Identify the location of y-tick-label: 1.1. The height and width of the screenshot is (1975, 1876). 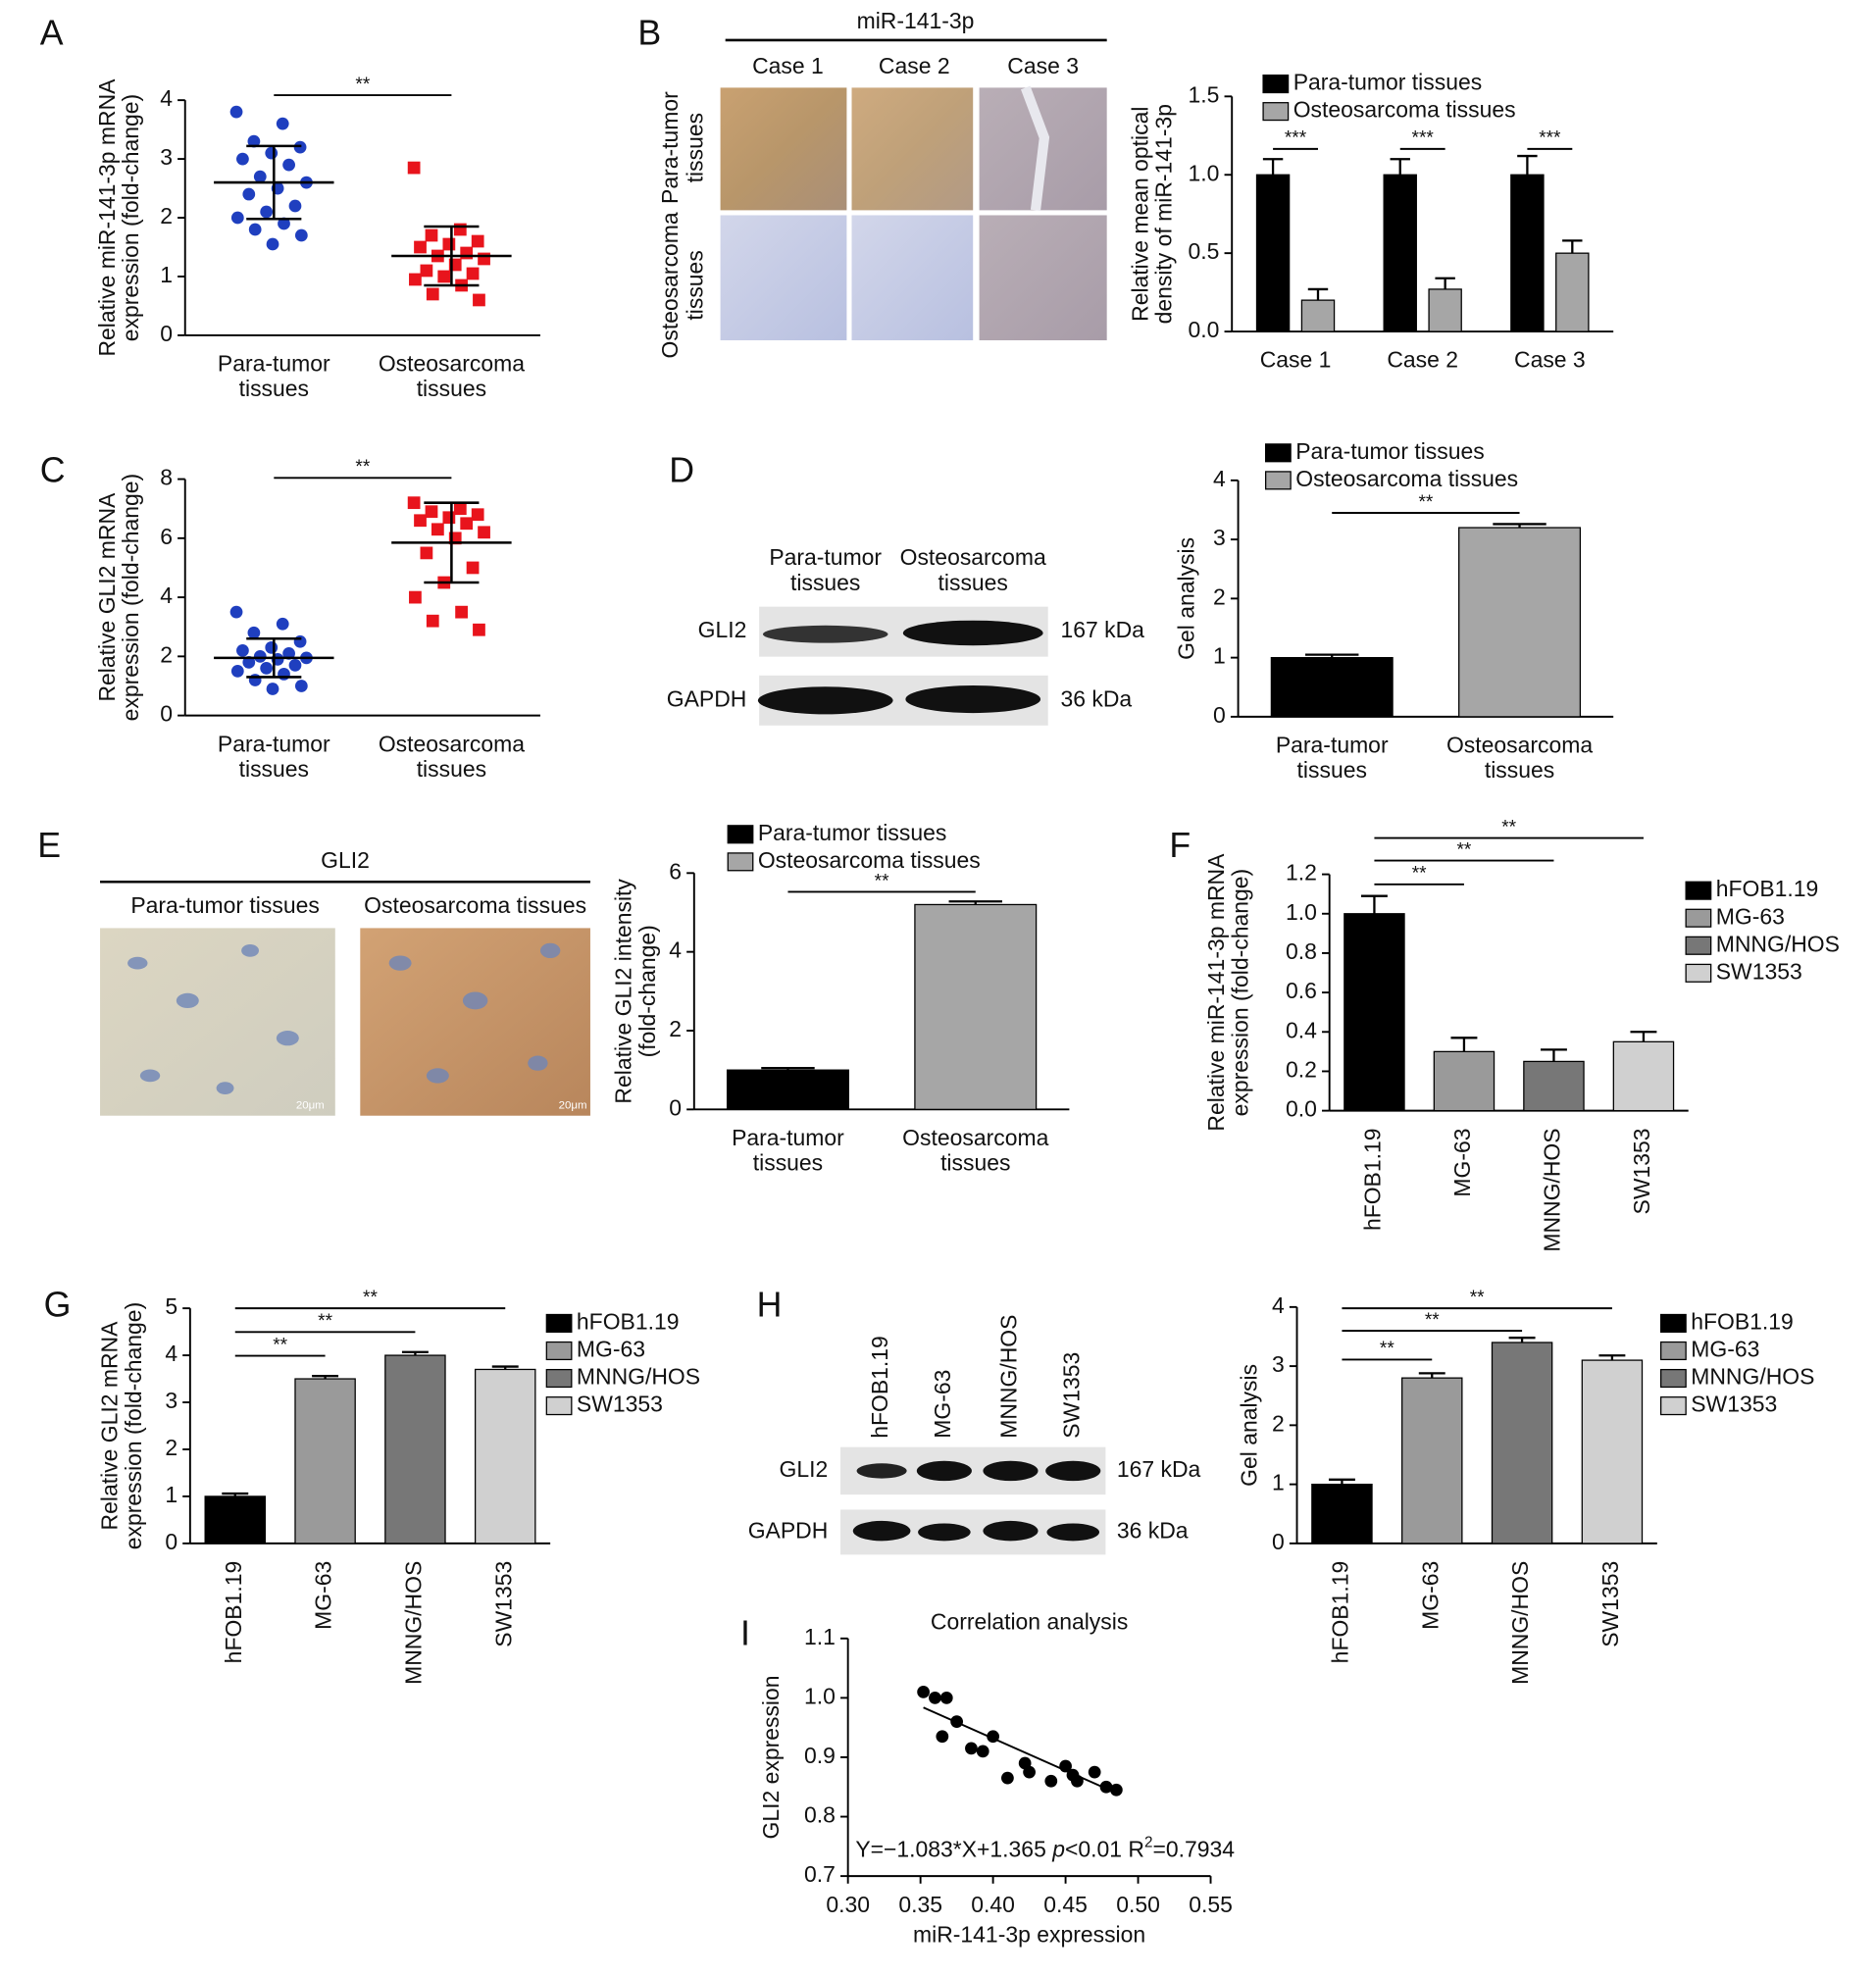
(820, 1636).